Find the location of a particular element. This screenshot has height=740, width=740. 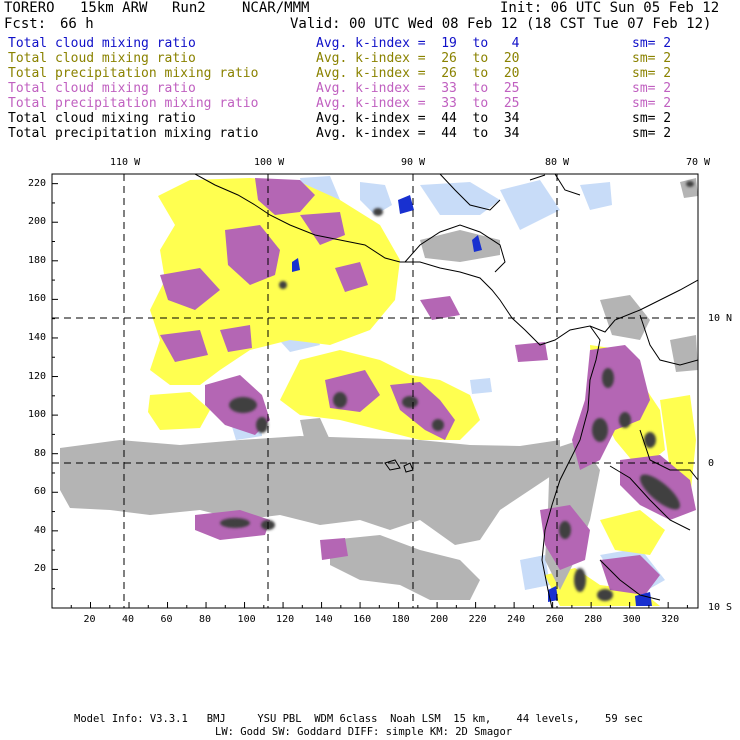

y-tick-label: 220 is located at coordinates (37, 183).